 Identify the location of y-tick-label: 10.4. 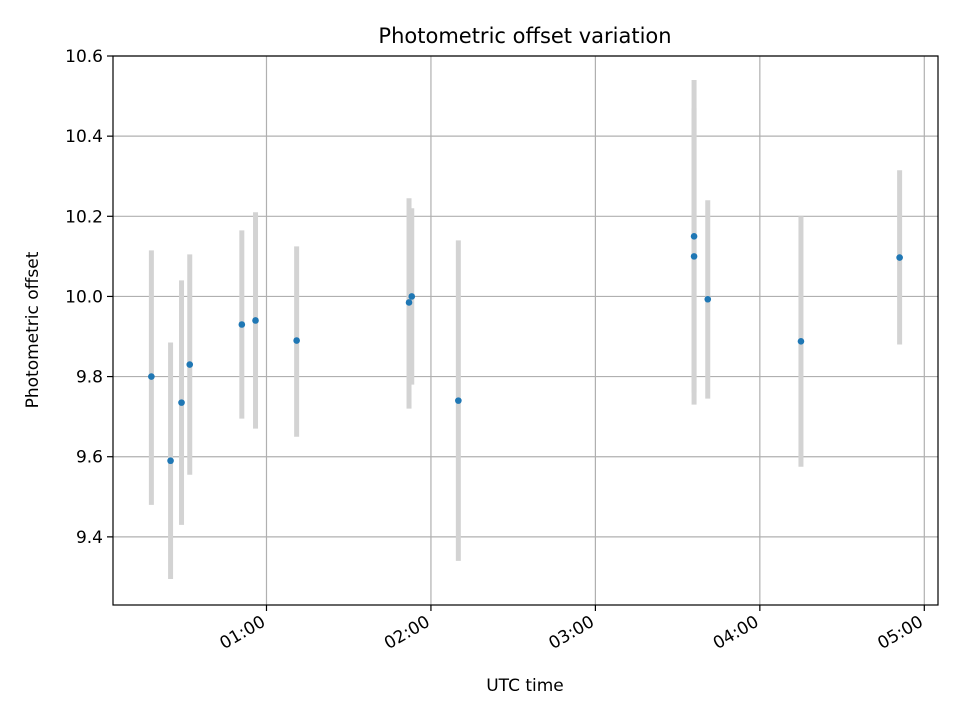
(84, 137).